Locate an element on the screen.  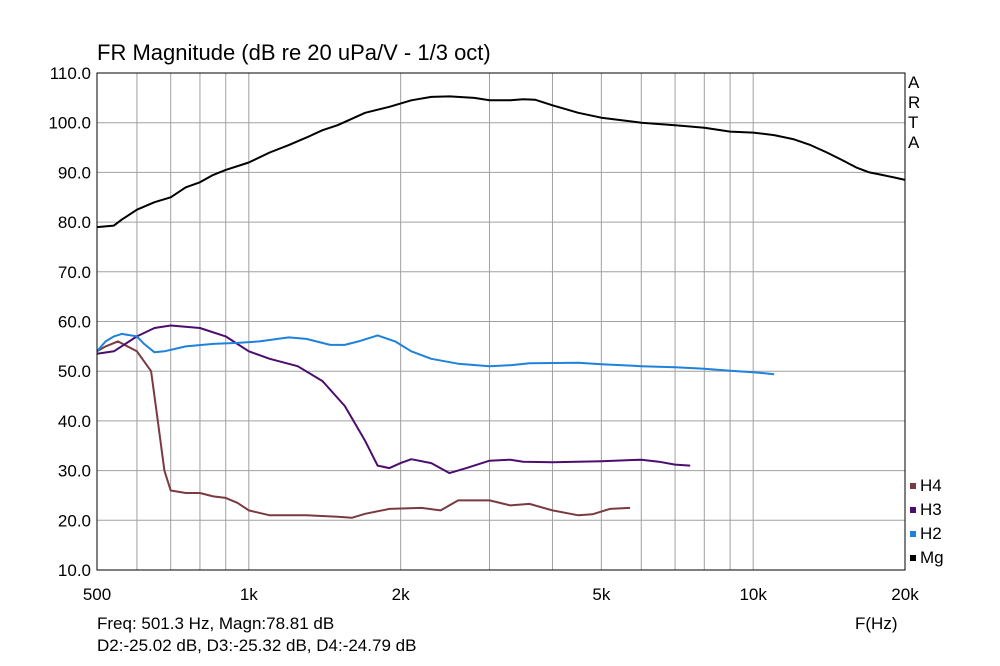
watermark-letter: T is located at coordinates (913, 122).